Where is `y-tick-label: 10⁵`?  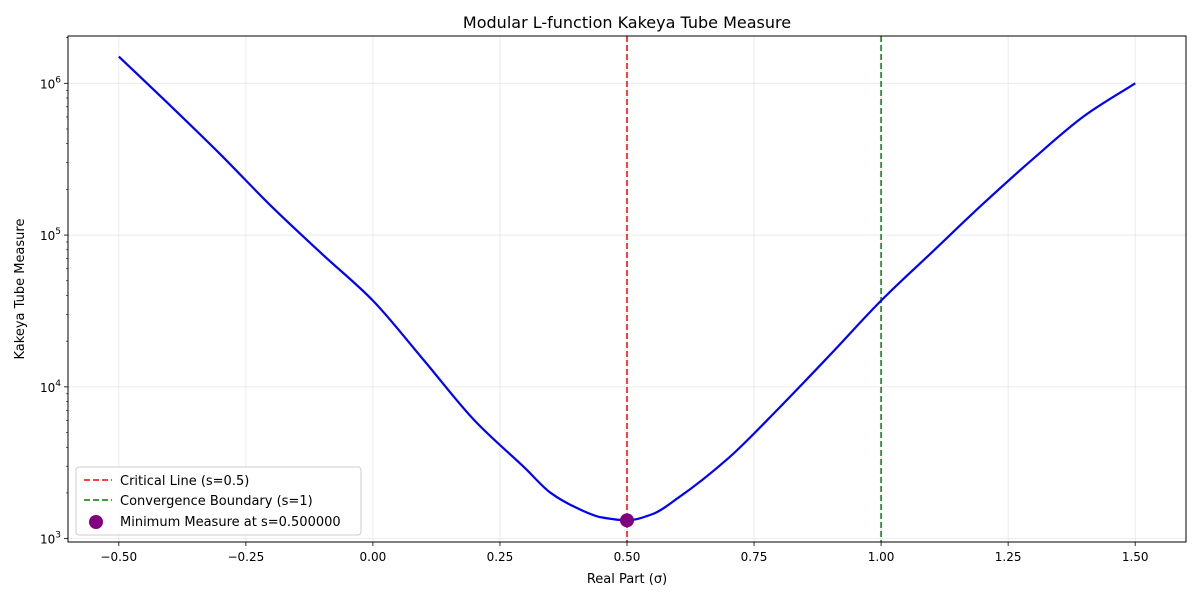
y-tick-label: 10⁵ is located at coordinates (50, 235).